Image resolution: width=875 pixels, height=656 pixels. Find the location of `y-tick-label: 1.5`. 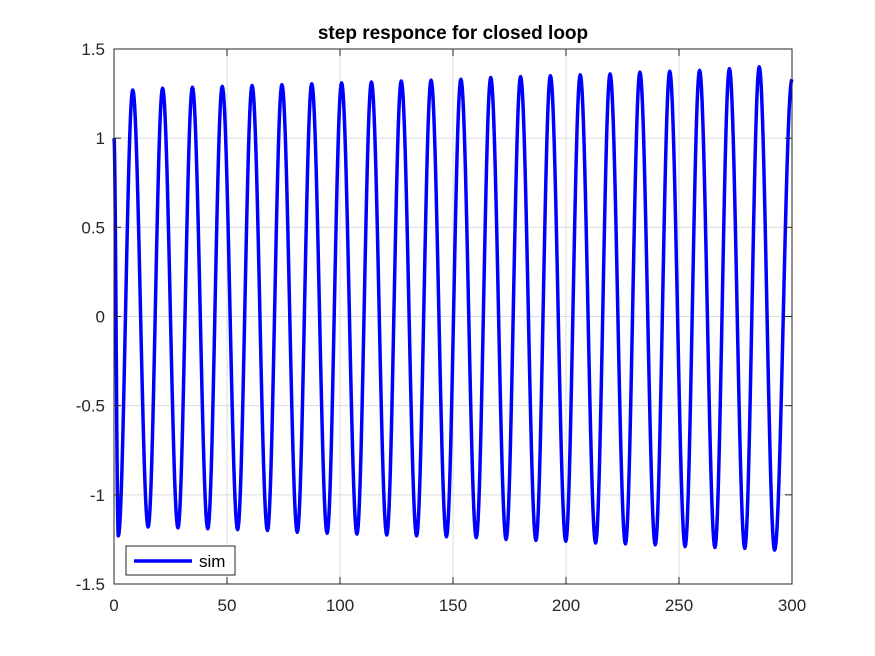

y-tick-label: 1.5 is located at coordinates (93, 49).